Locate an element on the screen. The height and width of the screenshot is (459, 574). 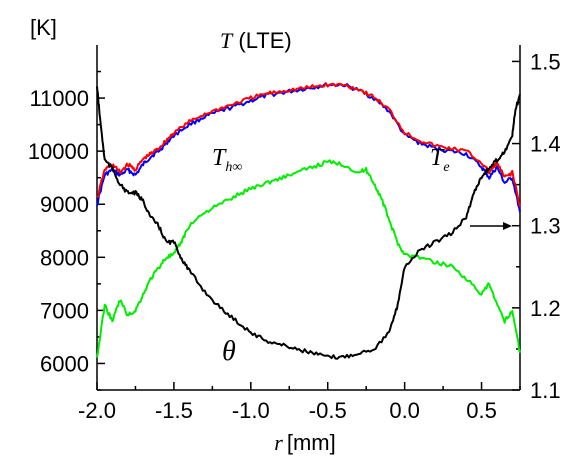
annotation-t-e-symbol: T is located at coordinates (437, 158).